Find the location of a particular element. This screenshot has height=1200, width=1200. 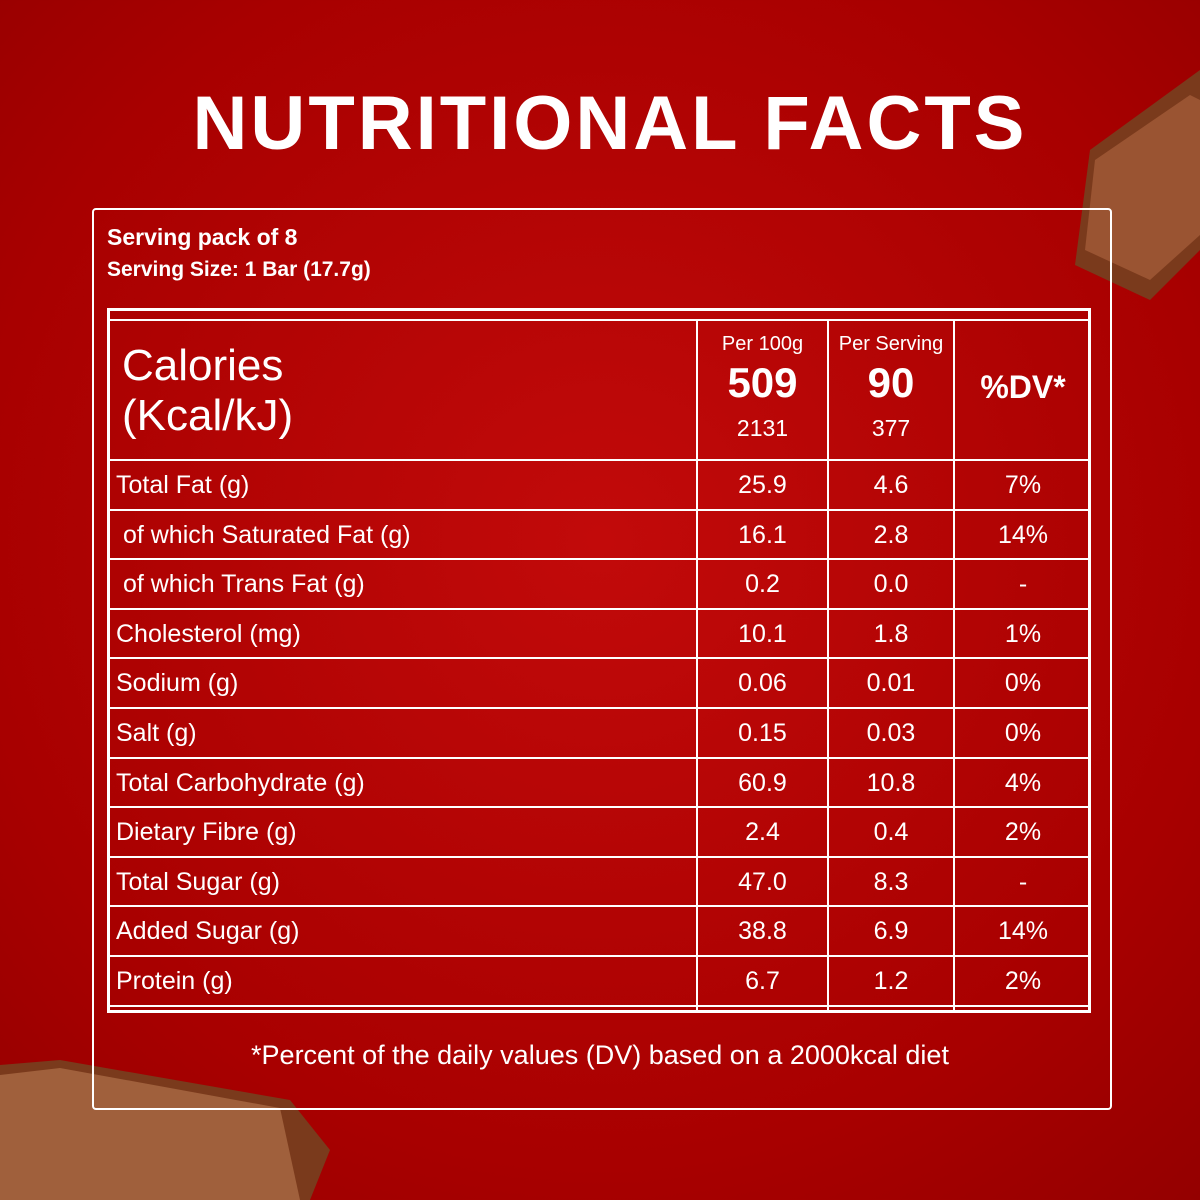

value: 0.2 is located at coordinates (762, 584).